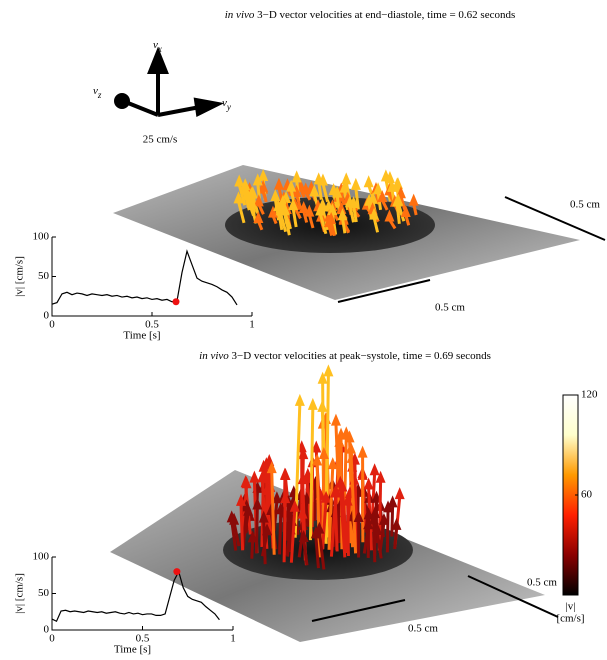 This screenshot has width=607, height=660. I want to click on colorbar-label: [cm/s], so click(570, 619).